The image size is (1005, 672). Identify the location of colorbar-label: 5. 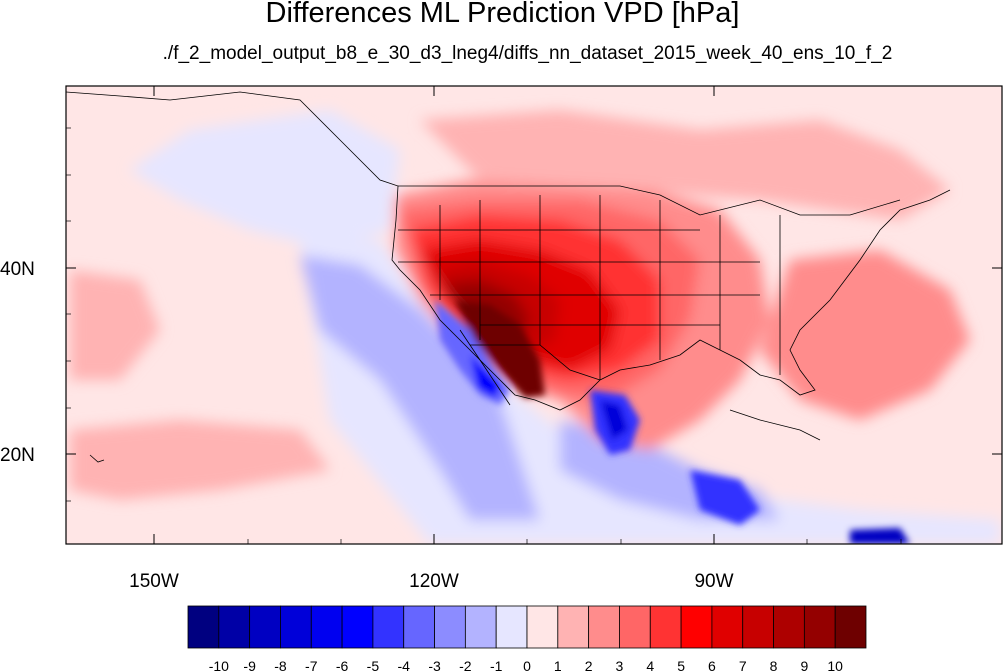
(681, 665).